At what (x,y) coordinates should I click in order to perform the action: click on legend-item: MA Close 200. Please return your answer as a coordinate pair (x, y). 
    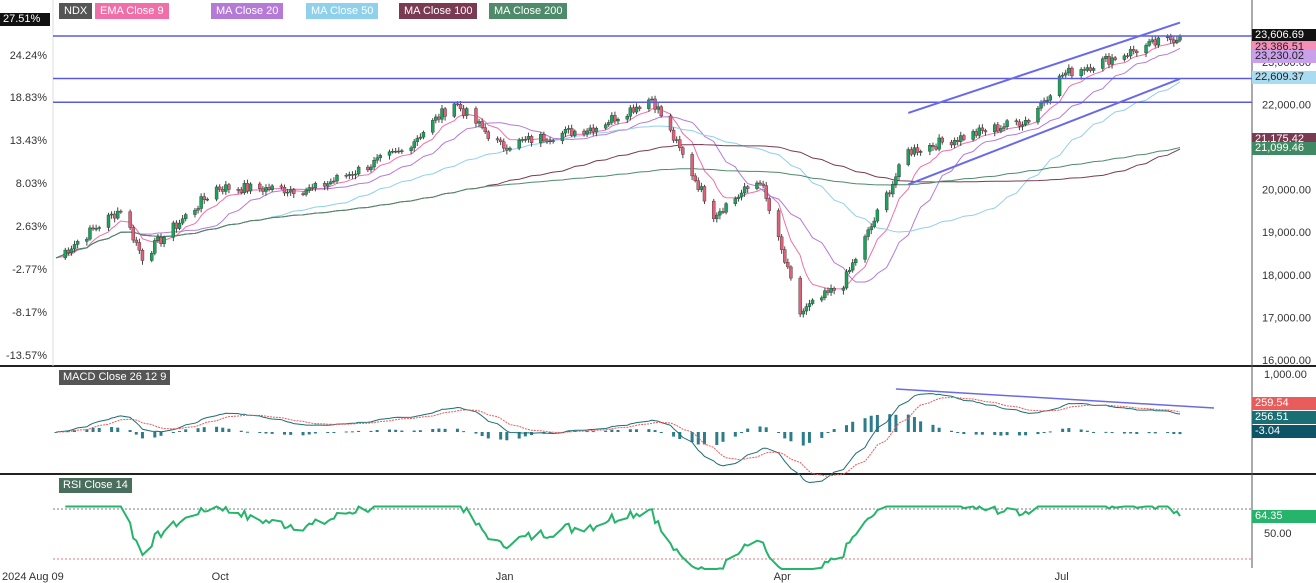
    Looking at the image, I should click on (528, 11).